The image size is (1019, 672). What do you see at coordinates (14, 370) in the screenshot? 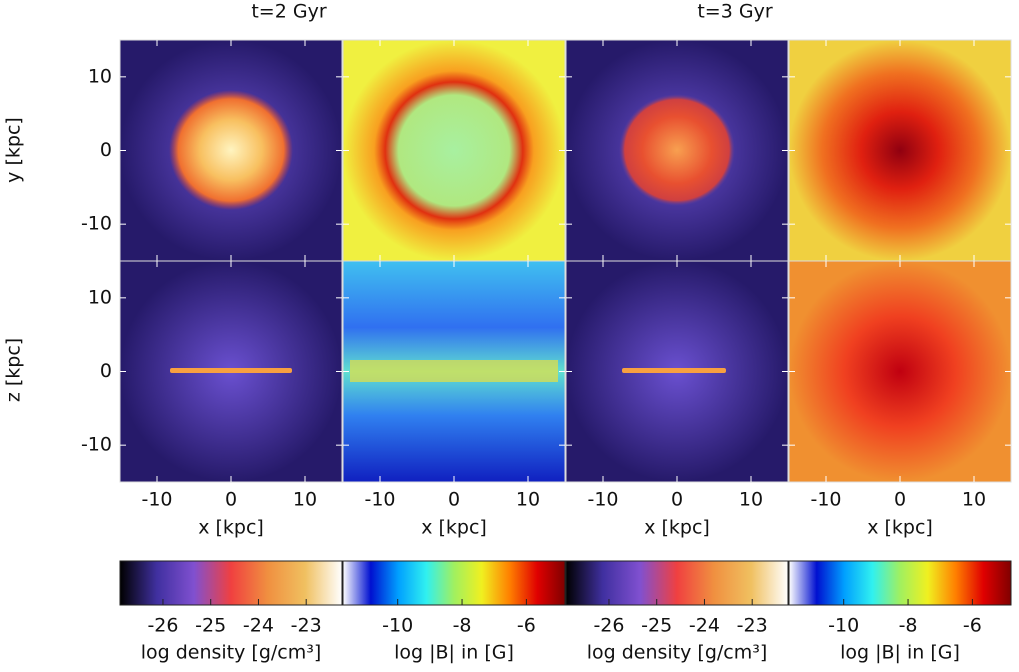
I see `y-axis-label: z [kpc]` at bounding box center [14, 370].